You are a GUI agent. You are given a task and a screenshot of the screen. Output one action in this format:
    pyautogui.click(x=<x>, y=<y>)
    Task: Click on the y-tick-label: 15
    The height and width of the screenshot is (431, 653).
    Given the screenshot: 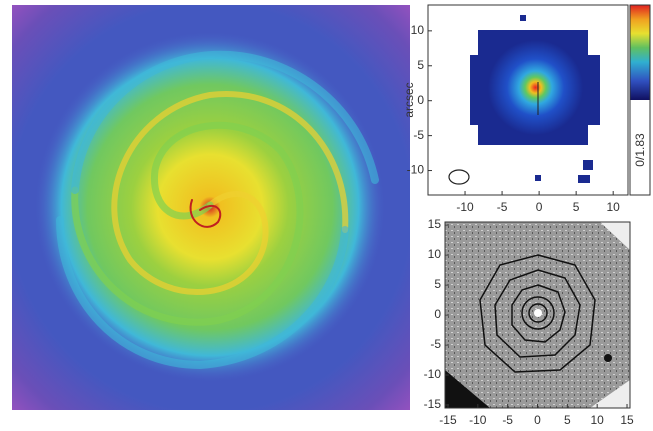 What is the action you would take?
    pyautogui.click(x=435, y=224)
    